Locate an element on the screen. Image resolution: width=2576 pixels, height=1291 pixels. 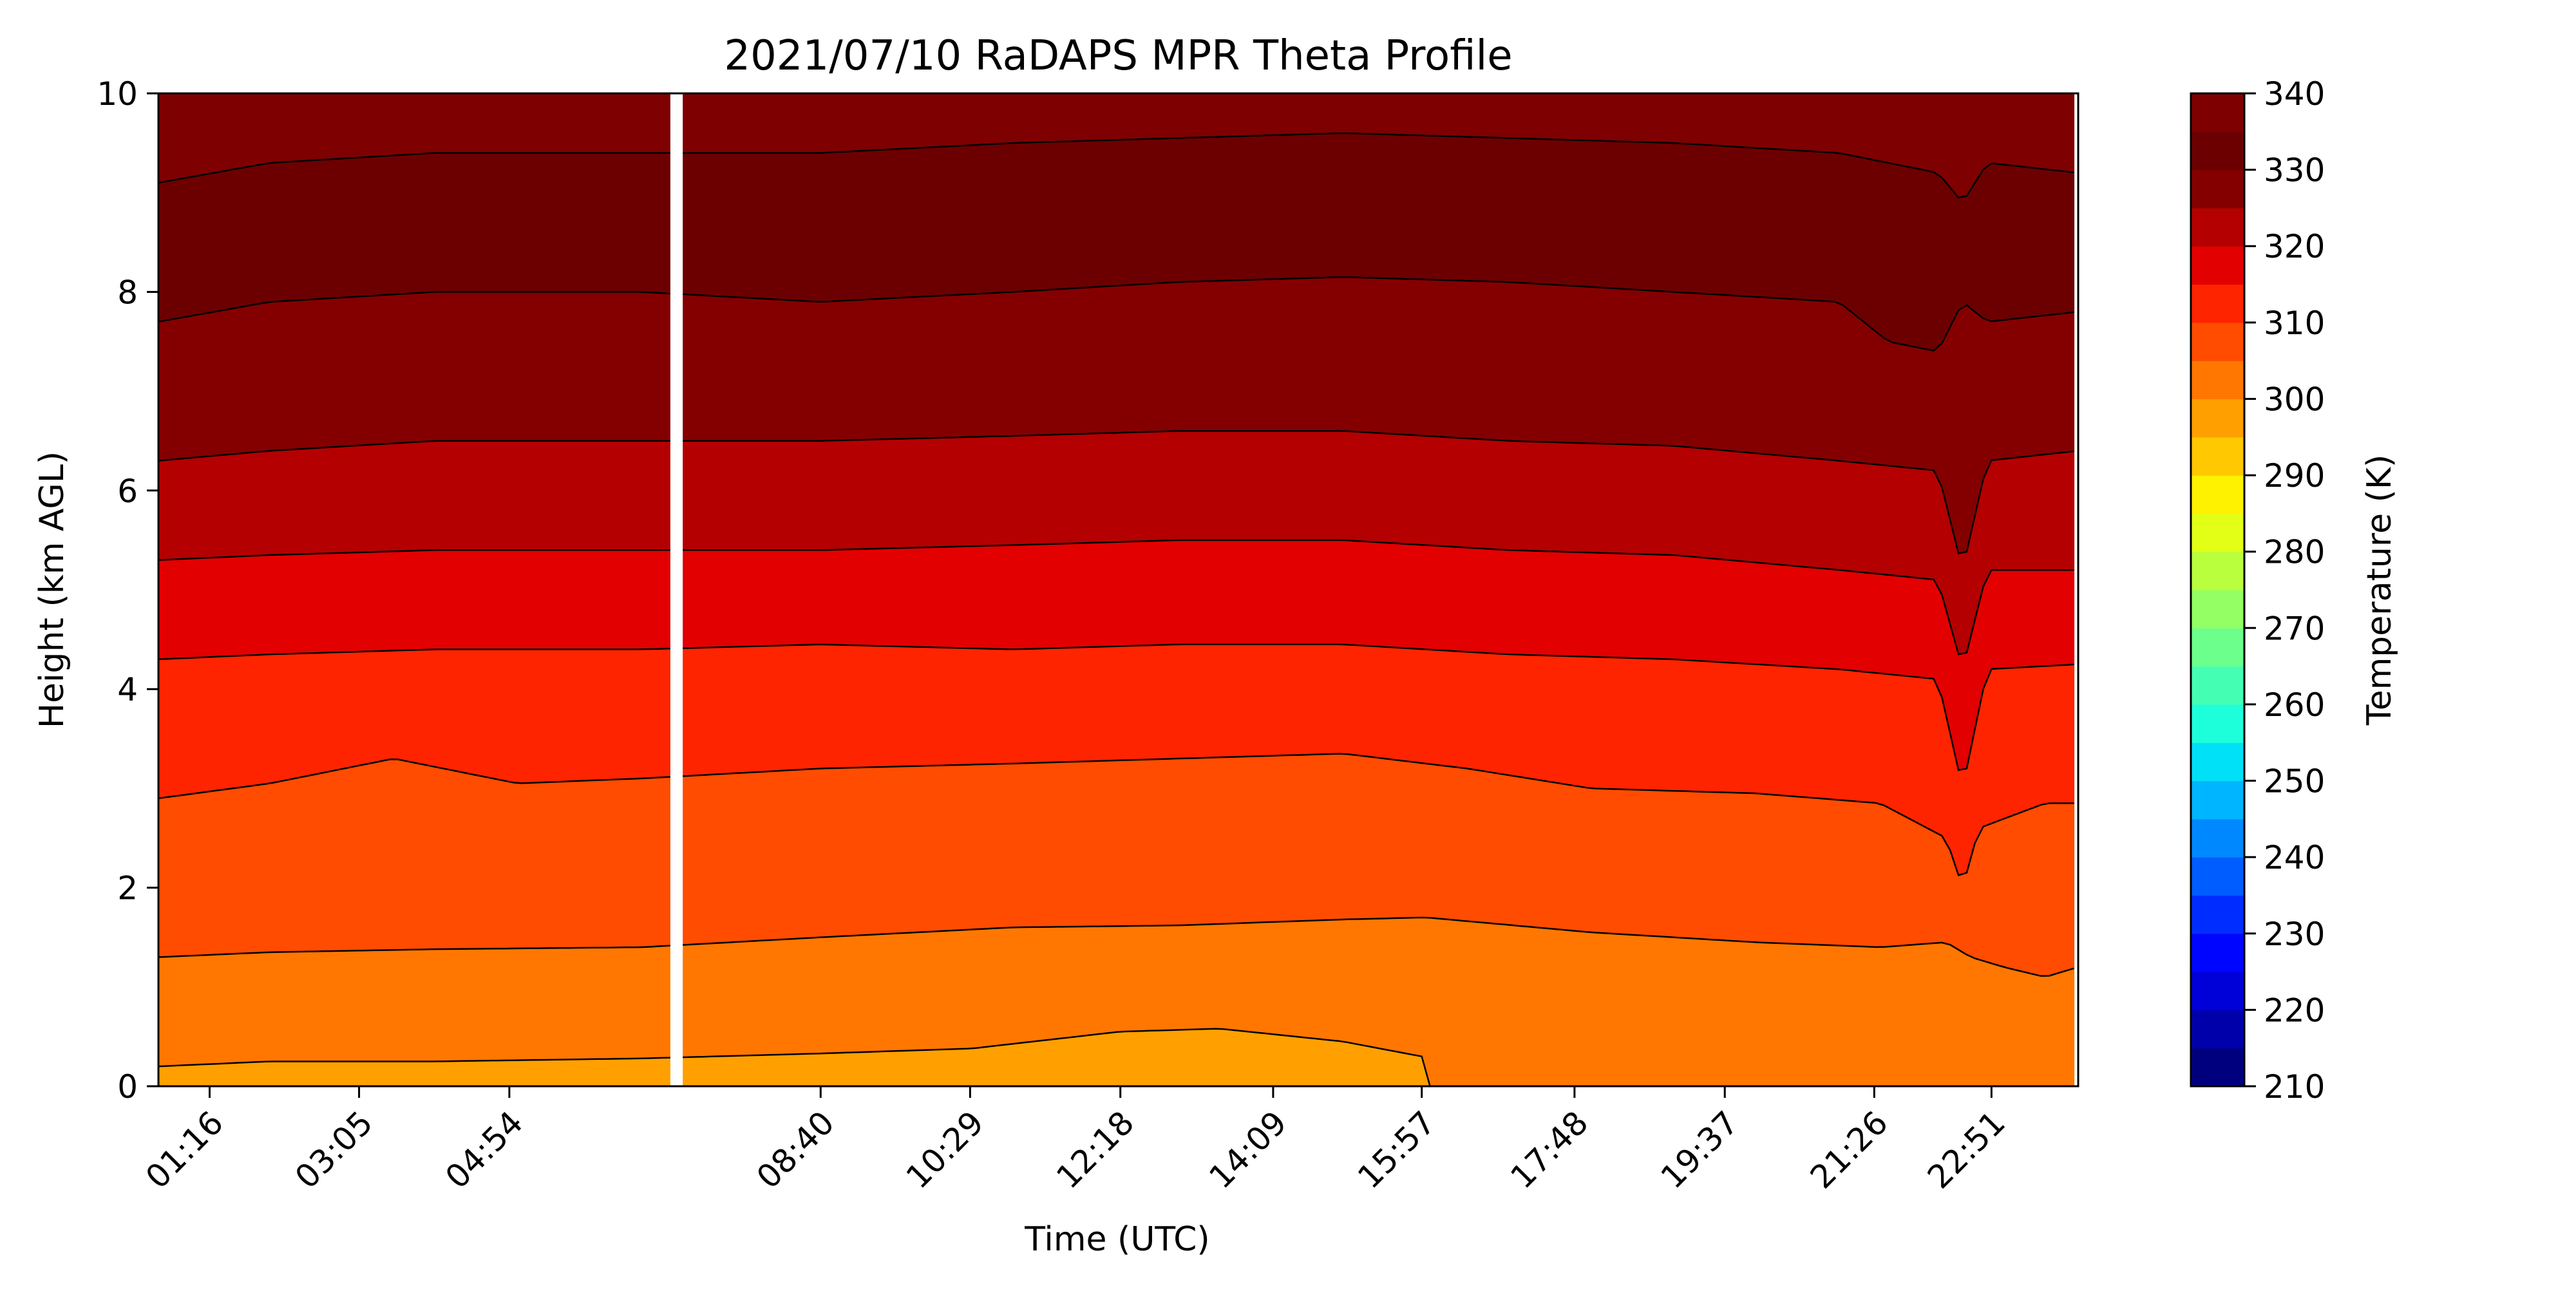
y-tick-label-8: 8 is located at coordinates (128, 292).